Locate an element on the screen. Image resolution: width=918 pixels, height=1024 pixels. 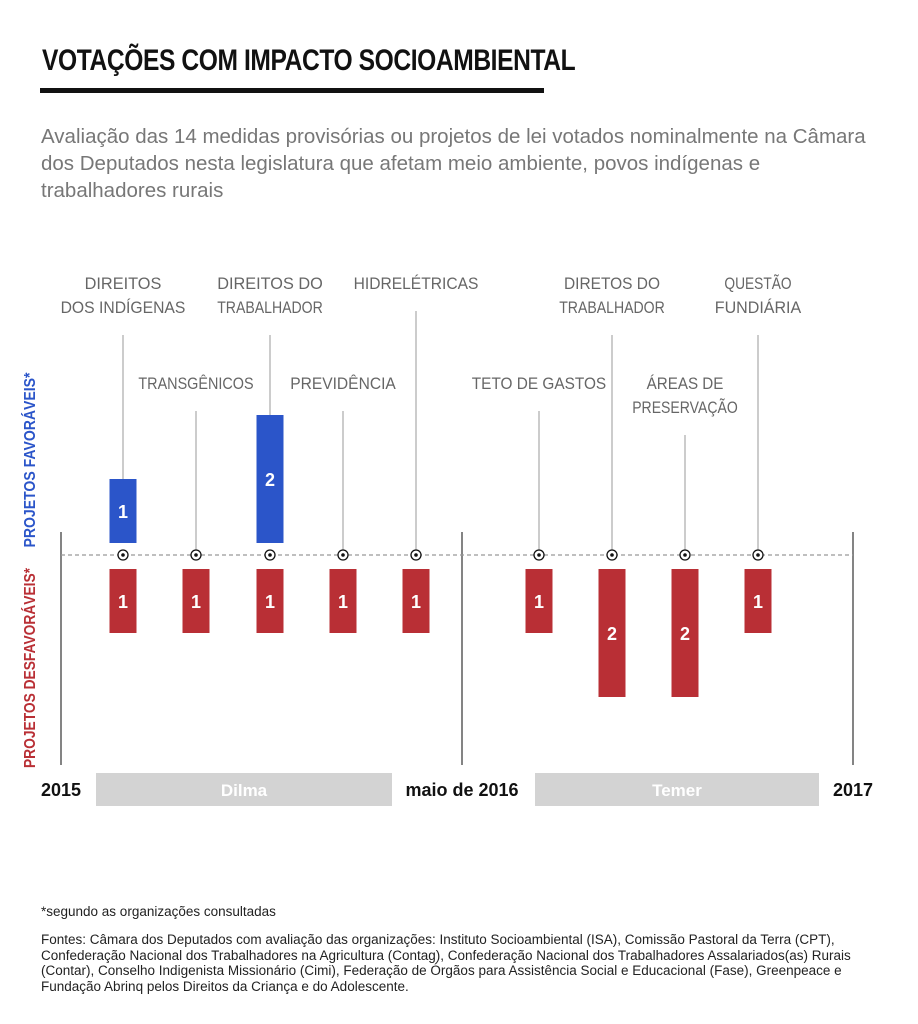
period-band-dilma is located at coordinates (244, 789).